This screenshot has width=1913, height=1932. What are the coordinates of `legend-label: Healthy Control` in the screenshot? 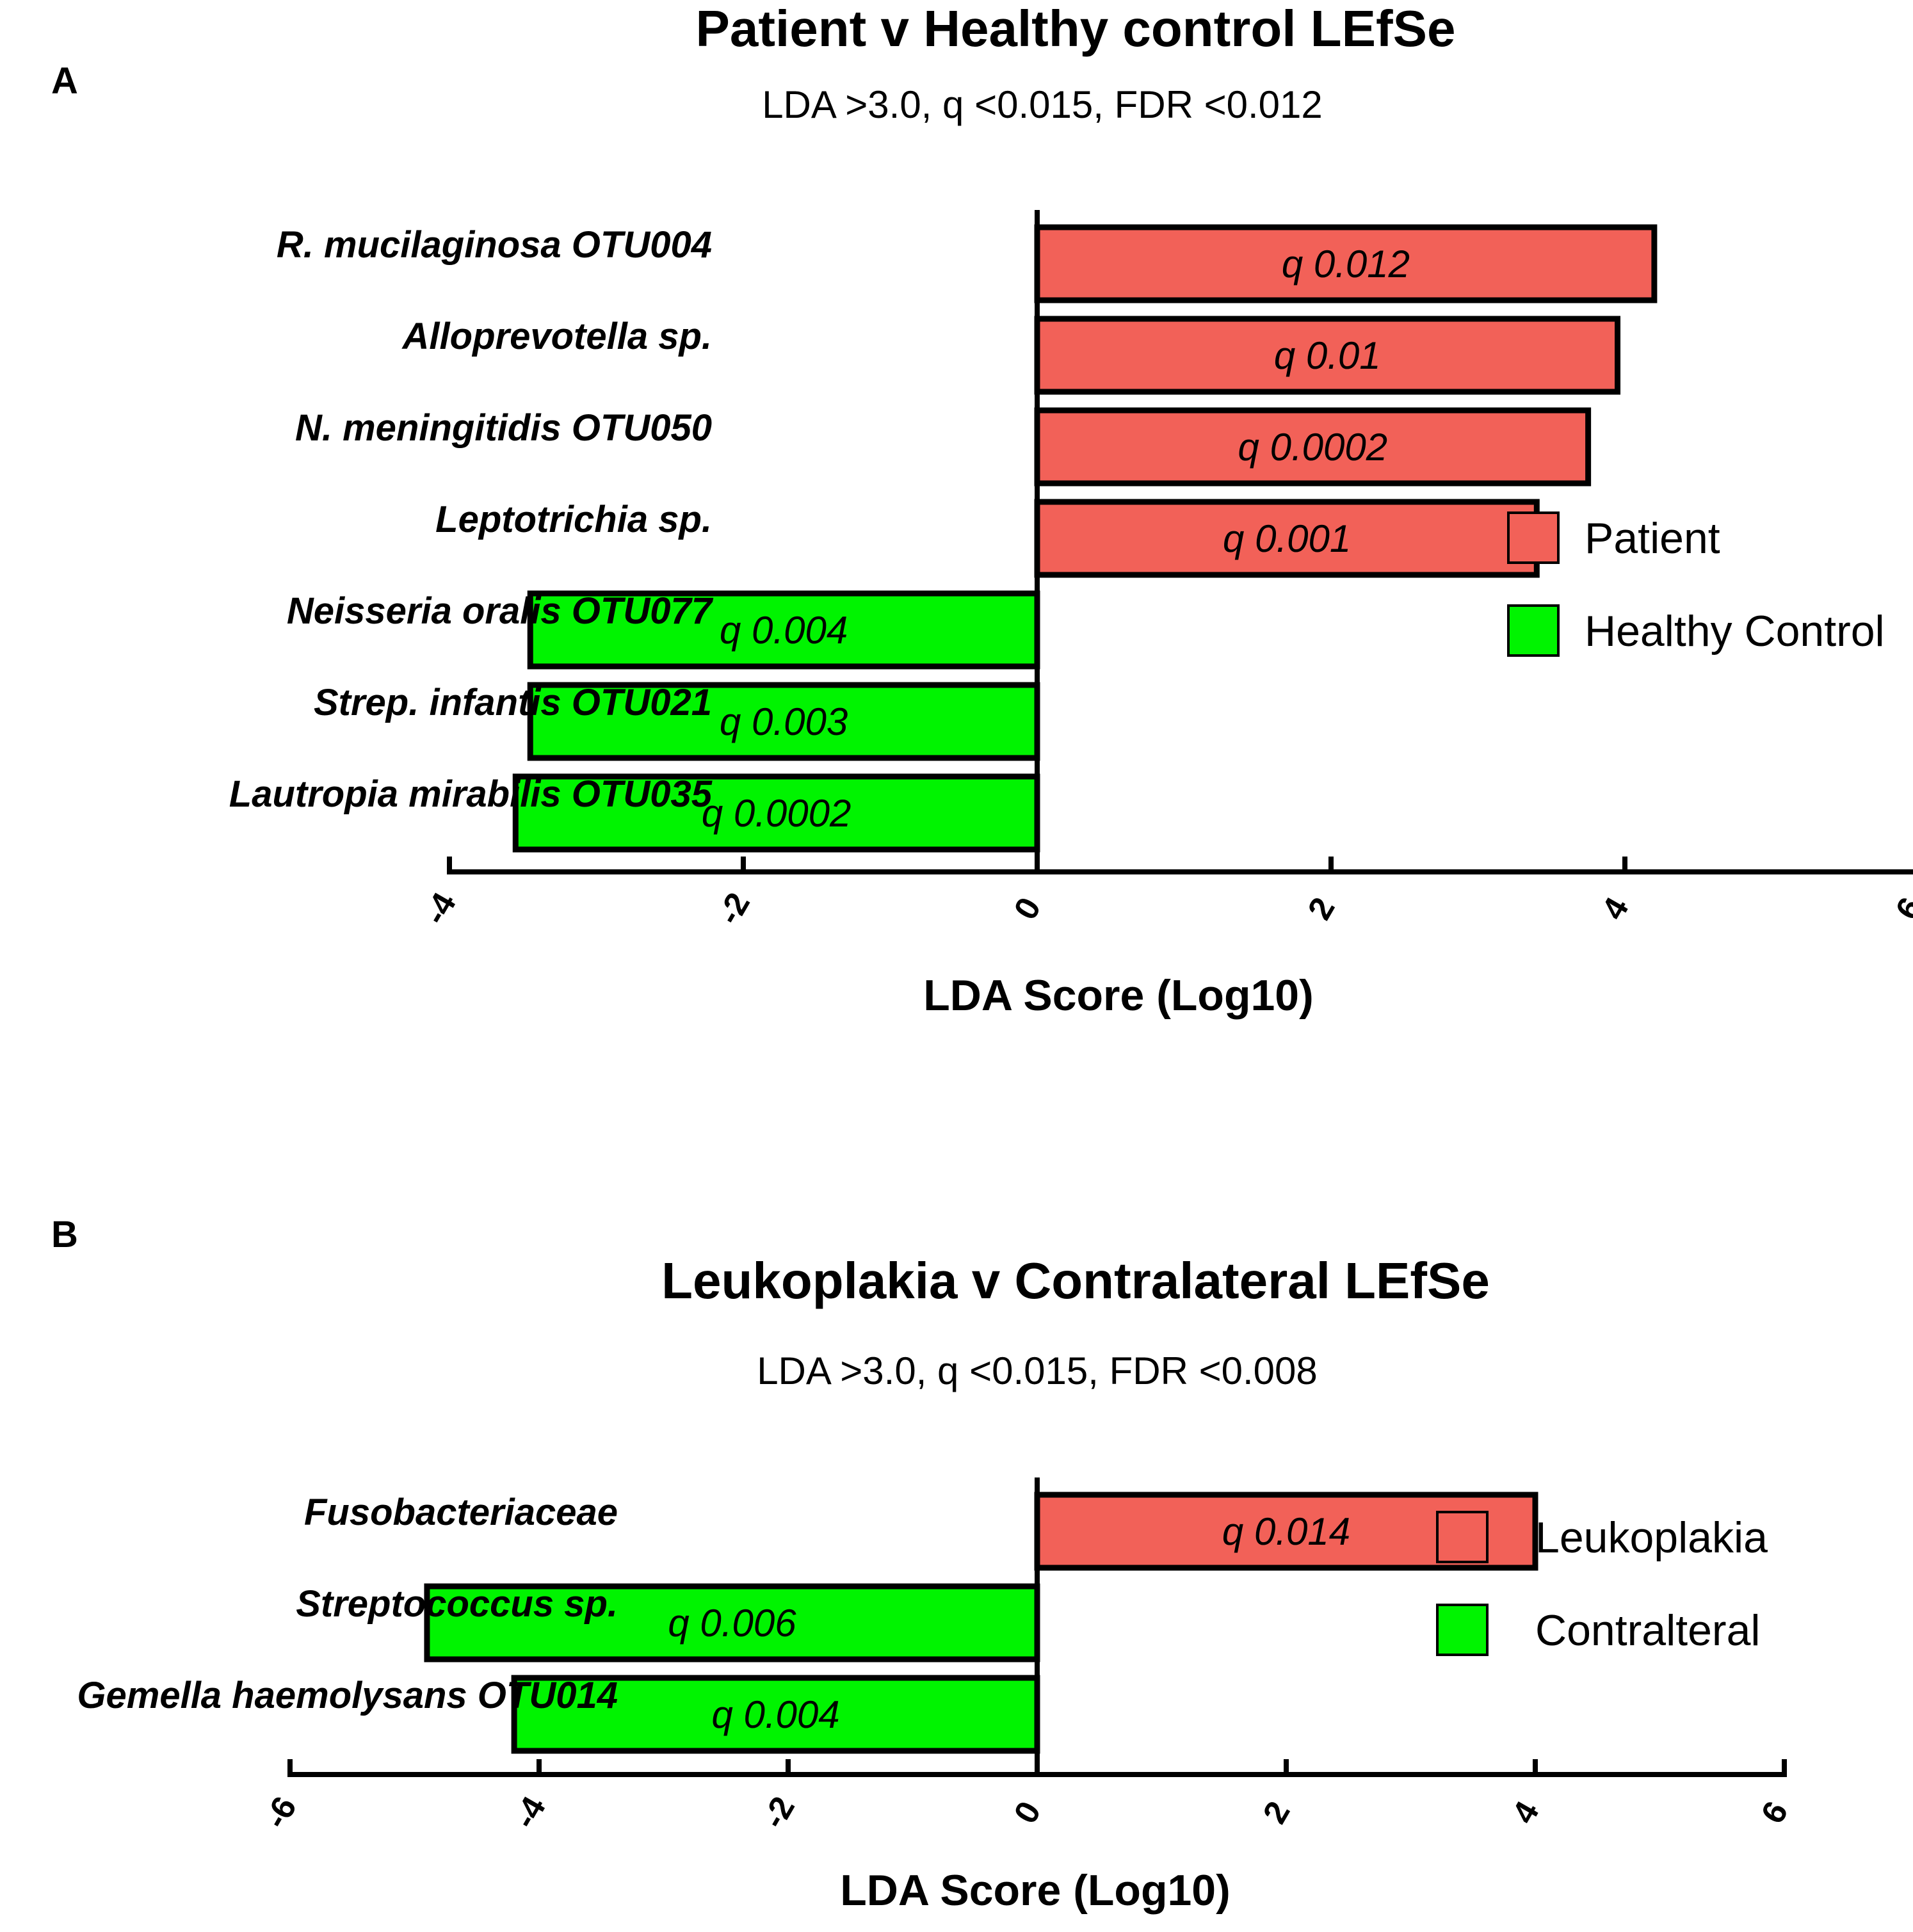 It's located at (1735, 631).